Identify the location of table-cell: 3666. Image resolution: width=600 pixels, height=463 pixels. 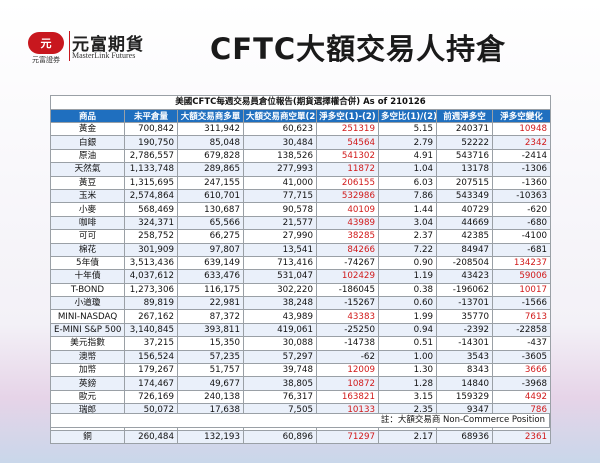
(521, 370).